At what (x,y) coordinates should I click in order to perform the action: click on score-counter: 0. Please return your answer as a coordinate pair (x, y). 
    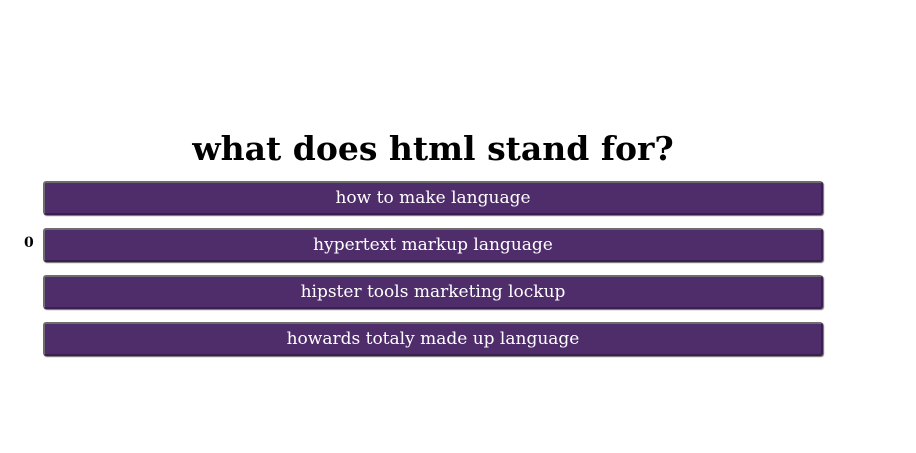
    Looking at the image, I should click on (29, 243).